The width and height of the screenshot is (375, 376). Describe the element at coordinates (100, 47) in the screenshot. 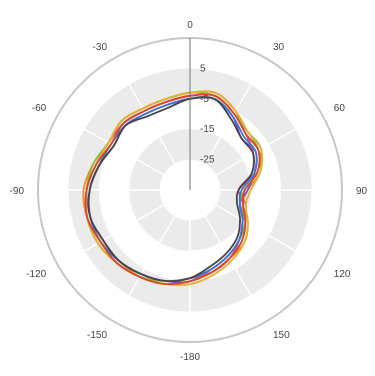

I see `angular-tick-label: -30` at that location.